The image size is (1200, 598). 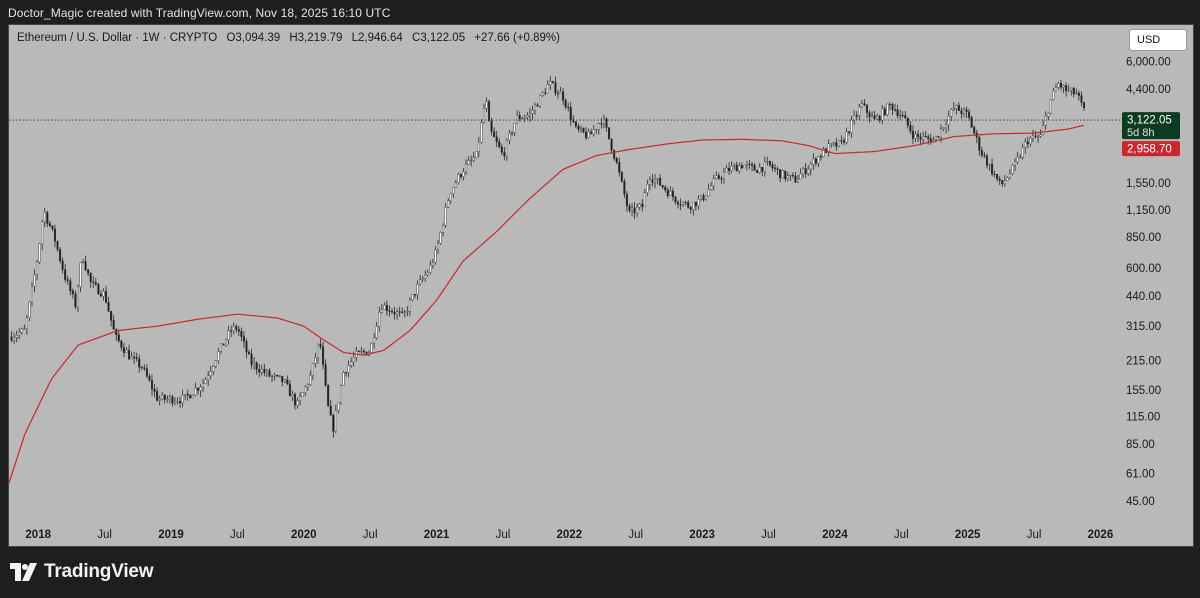 I want to click on open-value: O3,094.39, so click(x=253, y=38).